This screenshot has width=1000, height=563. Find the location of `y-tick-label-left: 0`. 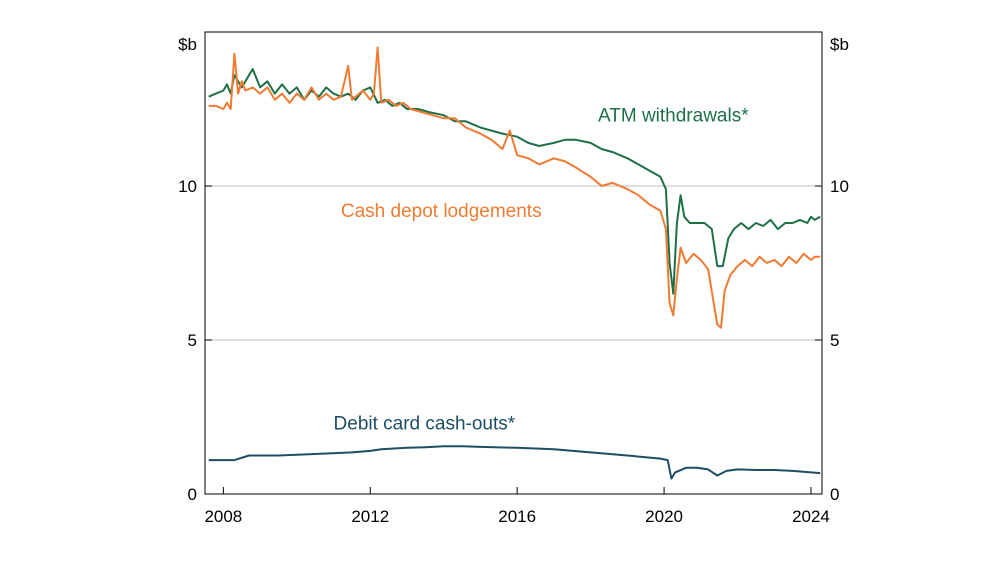

y-tick-label-left: 0 is located at coordinates (192, 494).